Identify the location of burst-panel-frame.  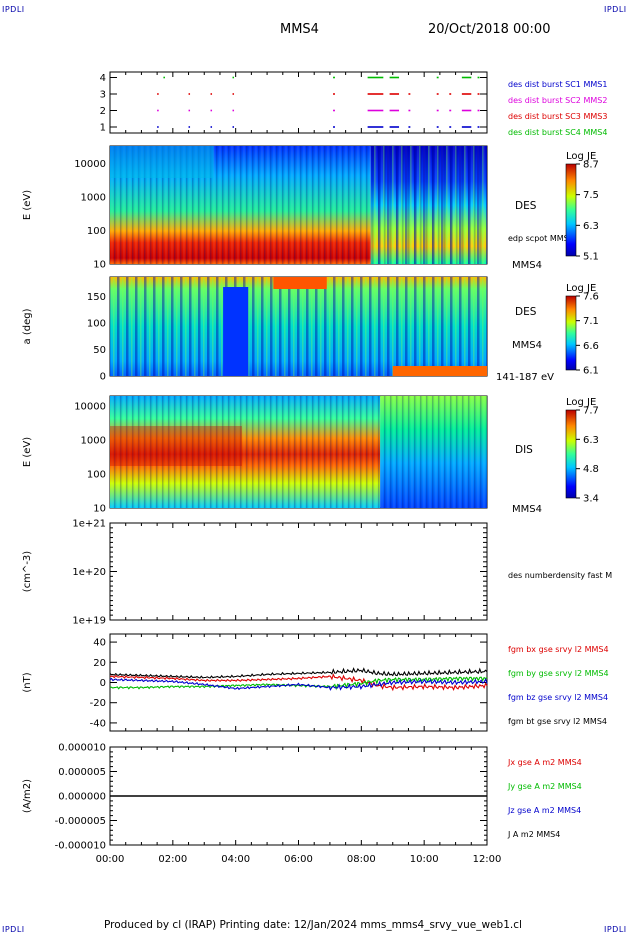
(298, 102).